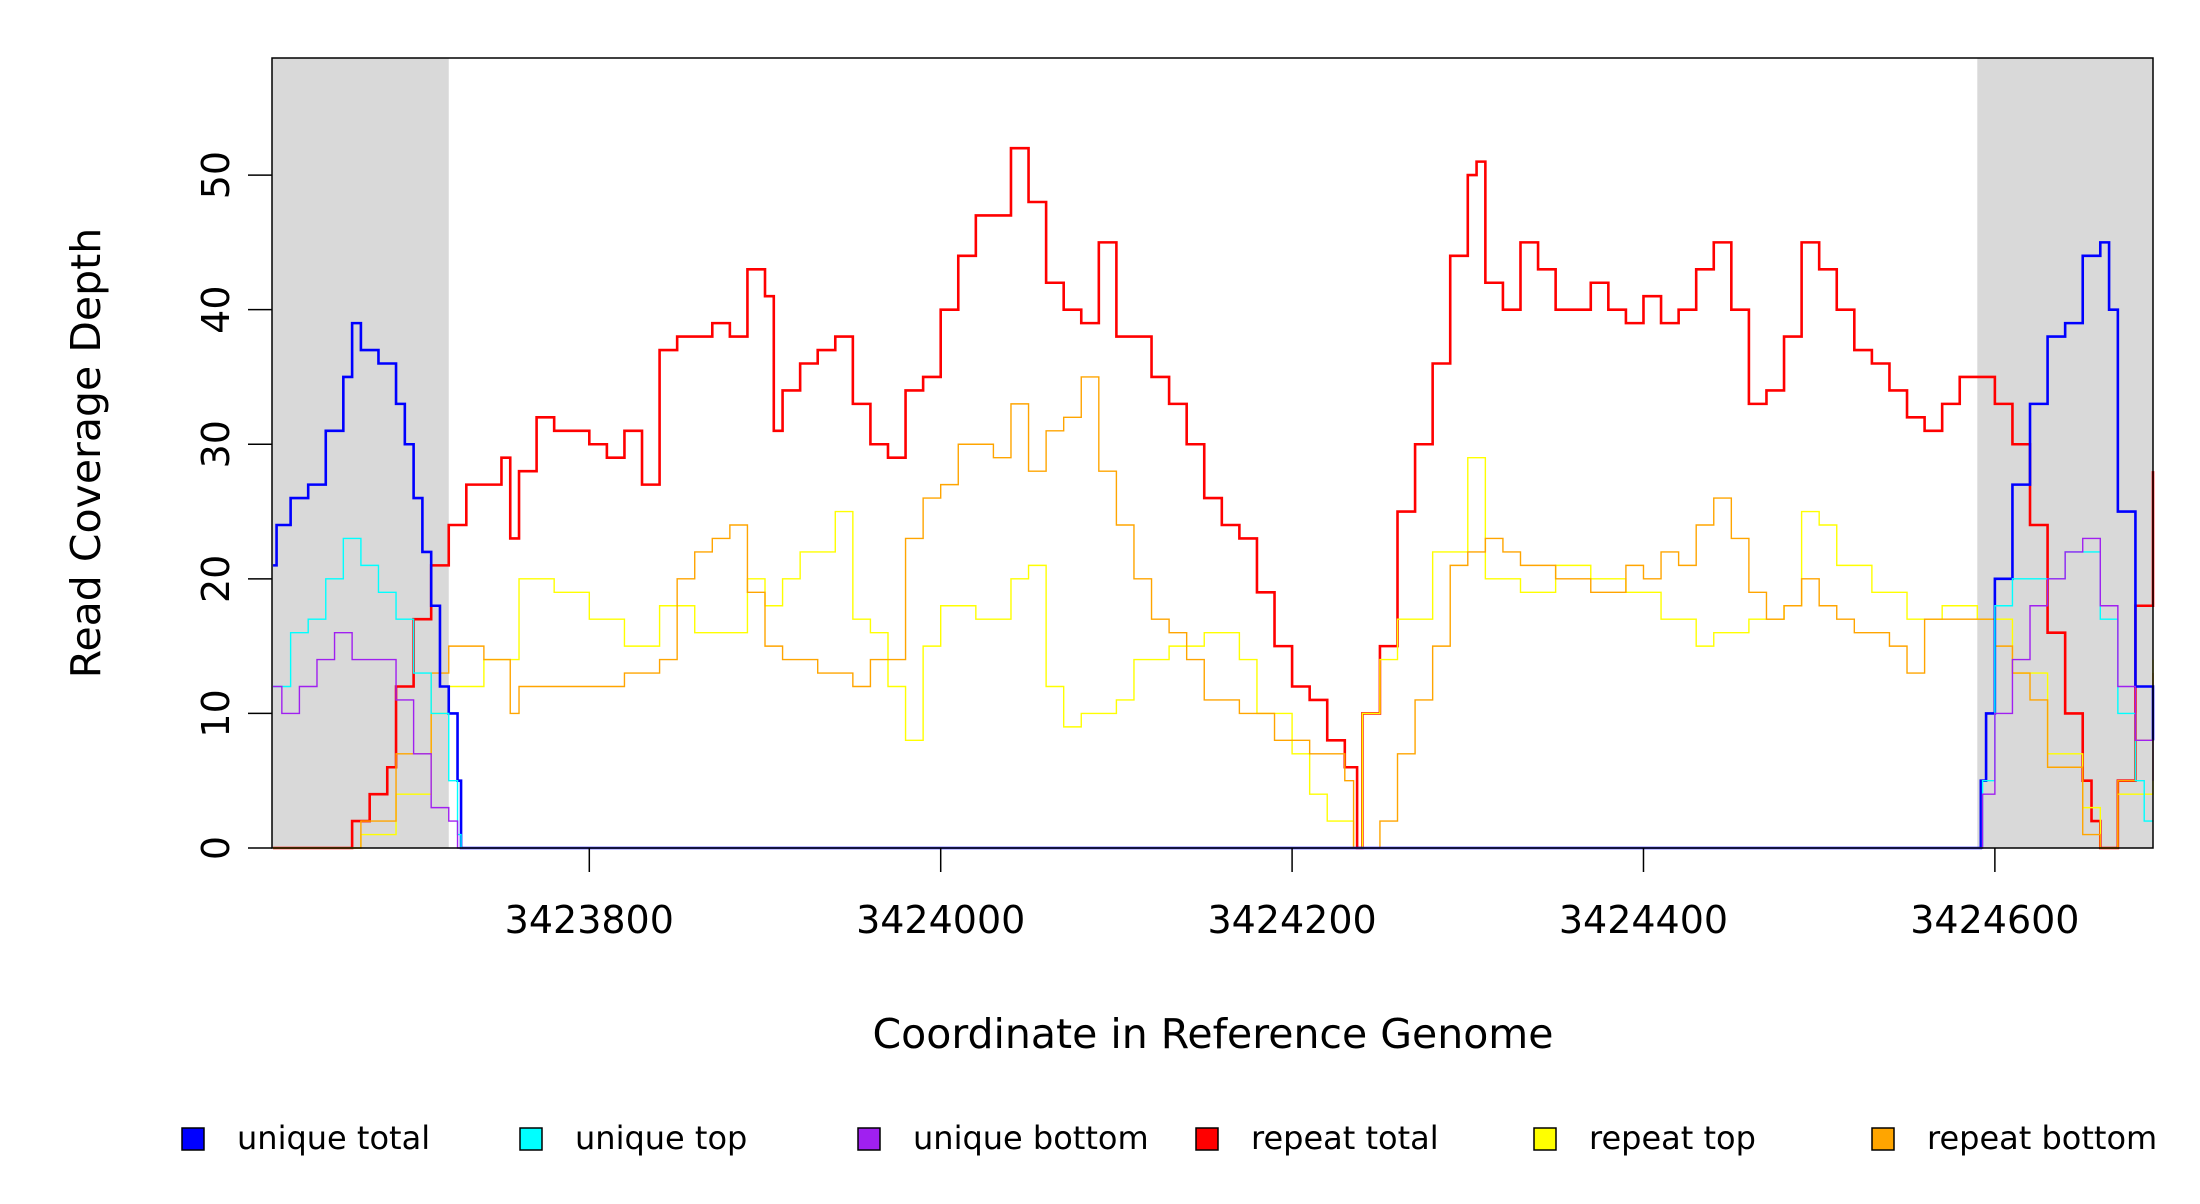 Image resolution: width=2200 pixels, height=1204 pixels. I want to click on x-tick-label: 3424400, so click(1643, 920).